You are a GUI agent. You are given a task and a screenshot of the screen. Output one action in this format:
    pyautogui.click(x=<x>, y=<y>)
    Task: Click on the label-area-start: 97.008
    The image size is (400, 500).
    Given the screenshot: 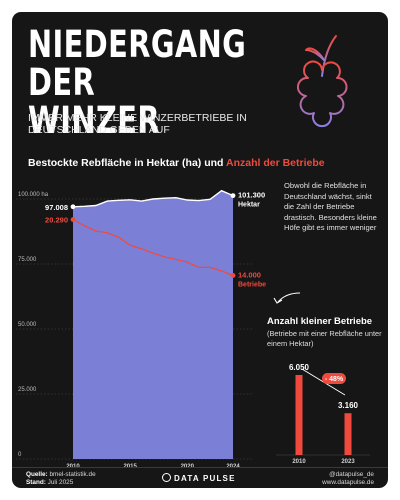 What is the action you would take?
    pyautogui.click(x=56, y=207)
    